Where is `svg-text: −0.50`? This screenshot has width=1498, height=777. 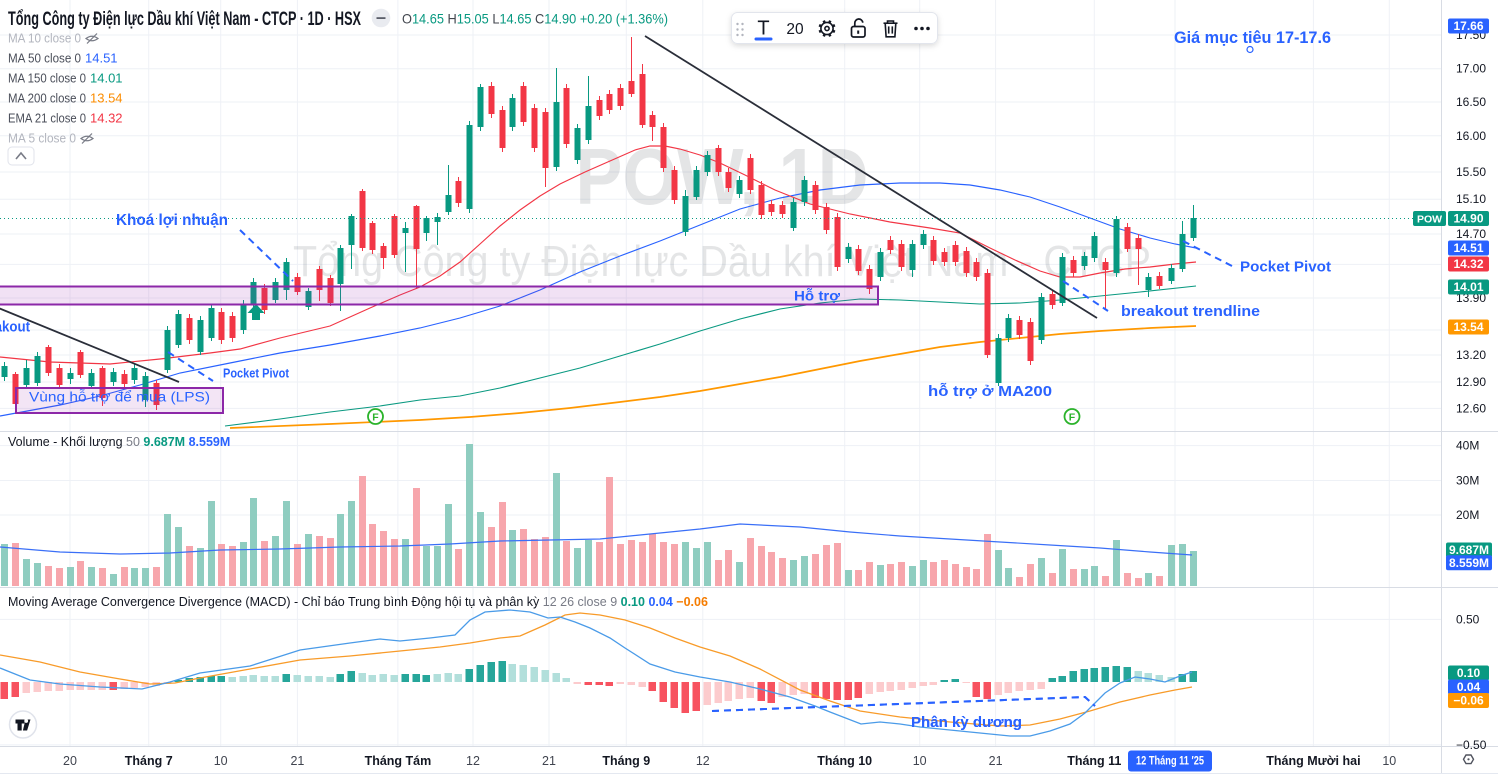 svg-text: −0.50 is located at coordinates (1471, 745).